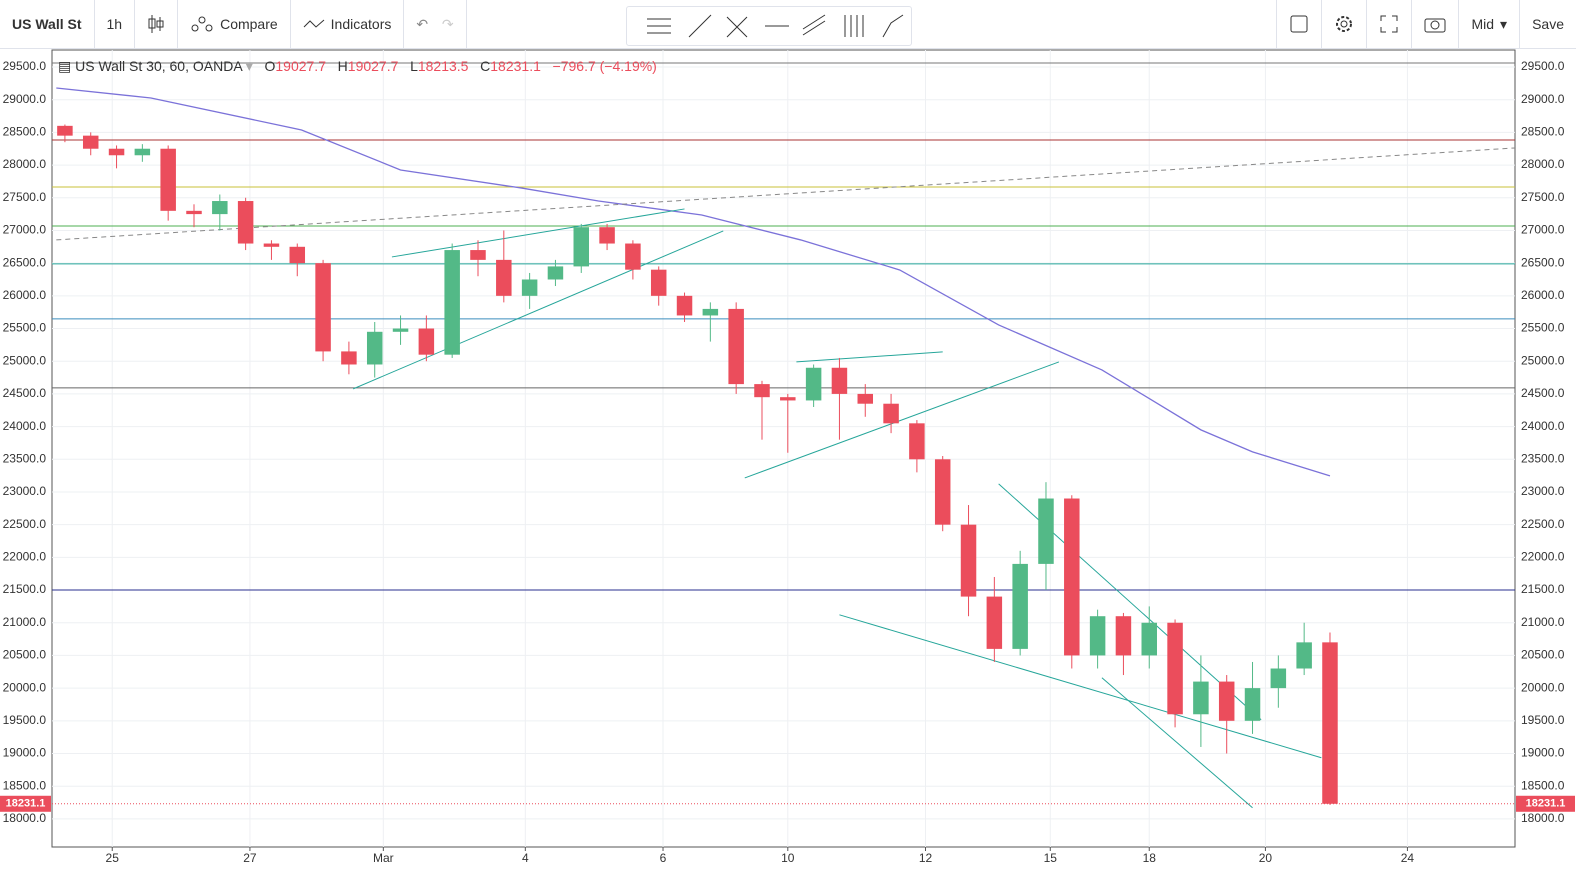 The image size is (1576, 879). What do you see at coordinates (25, 426) in the screenshot?
I see `y-tick-label-left: 24000.0` at bounding box center [25, 426].